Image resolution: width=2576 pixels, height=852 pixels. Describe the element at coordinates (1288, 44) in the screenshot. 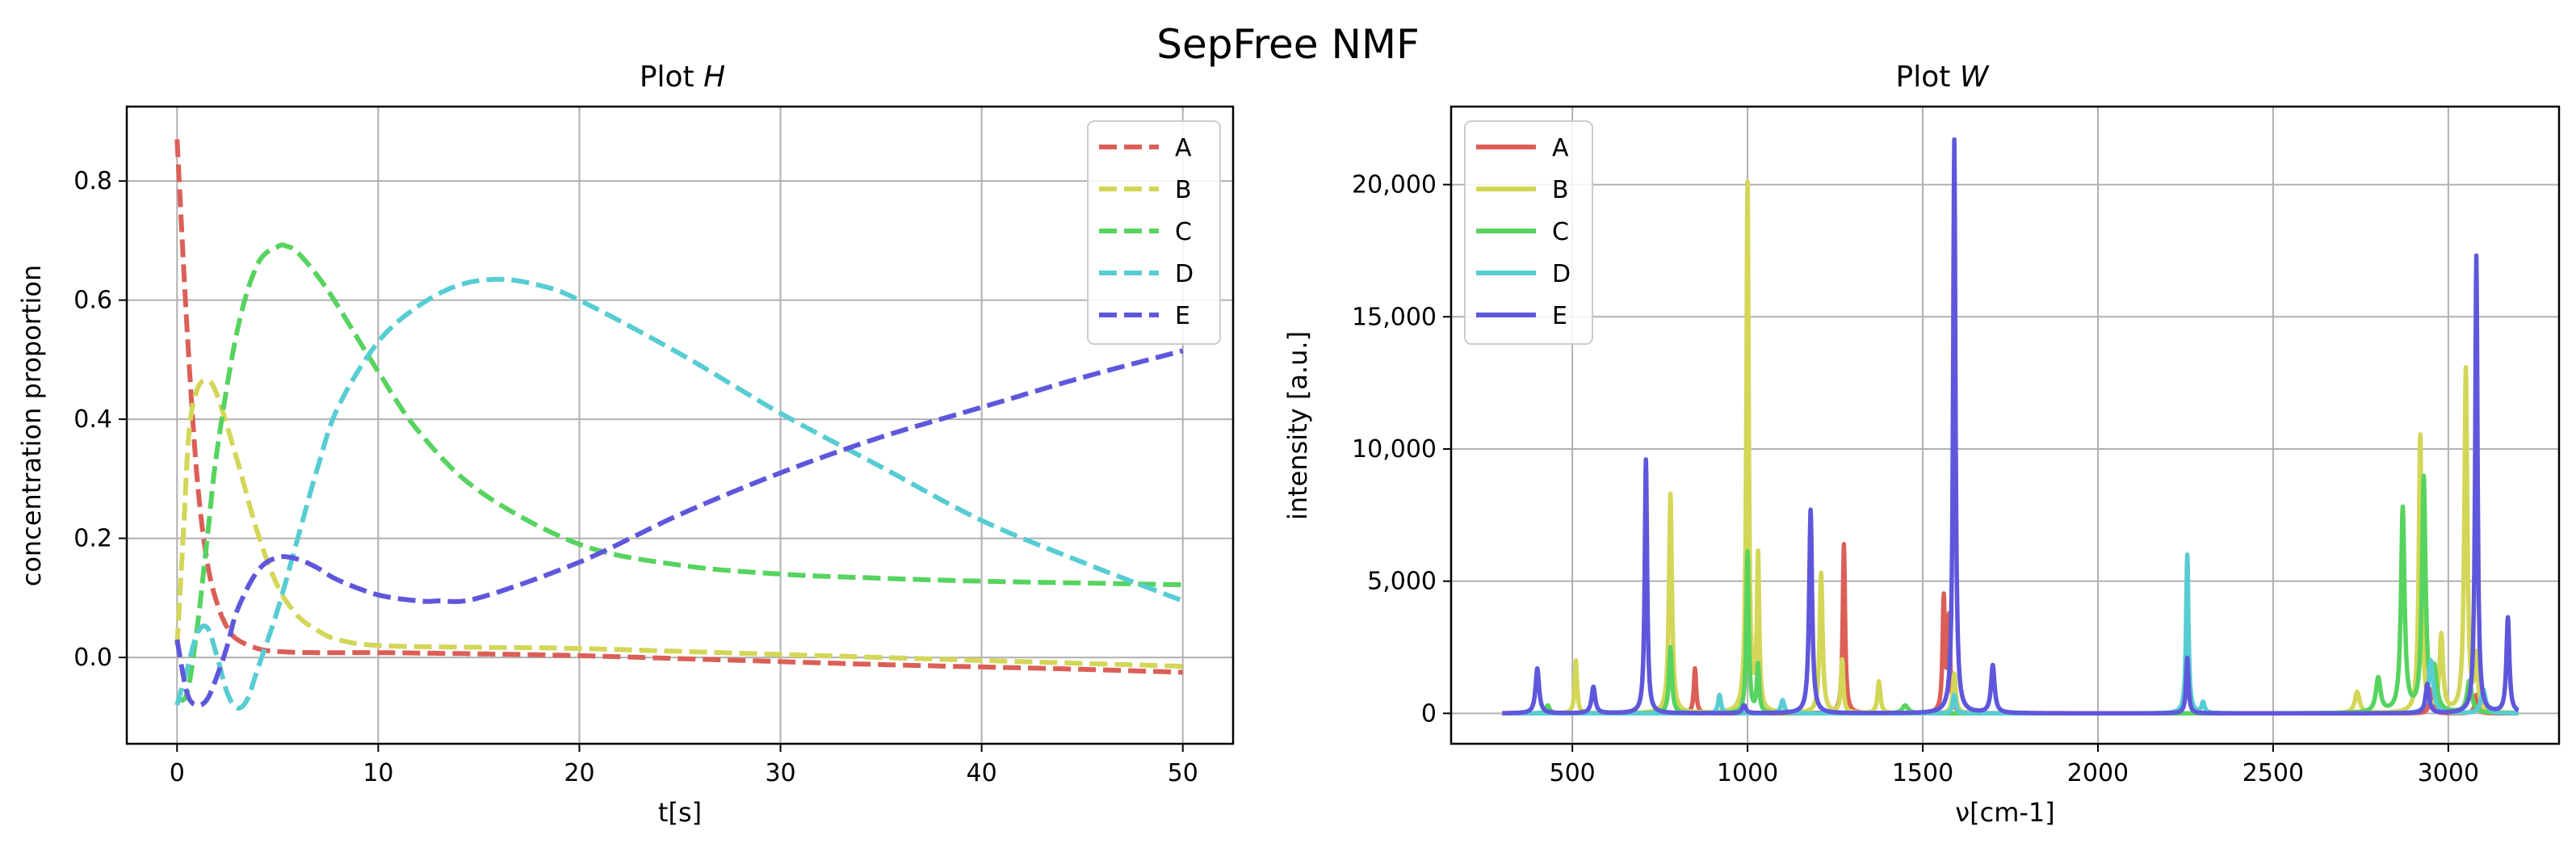

I see `figure-title: SepFree NMF` at that location.